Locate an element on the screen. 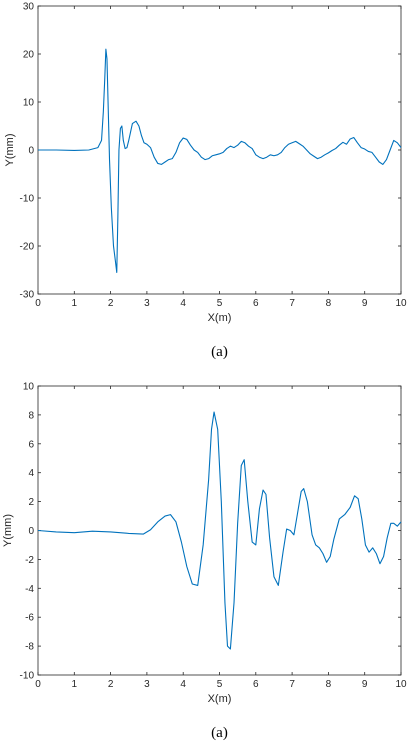  y-tick-label: -6 is located at coordinates (29, 618).